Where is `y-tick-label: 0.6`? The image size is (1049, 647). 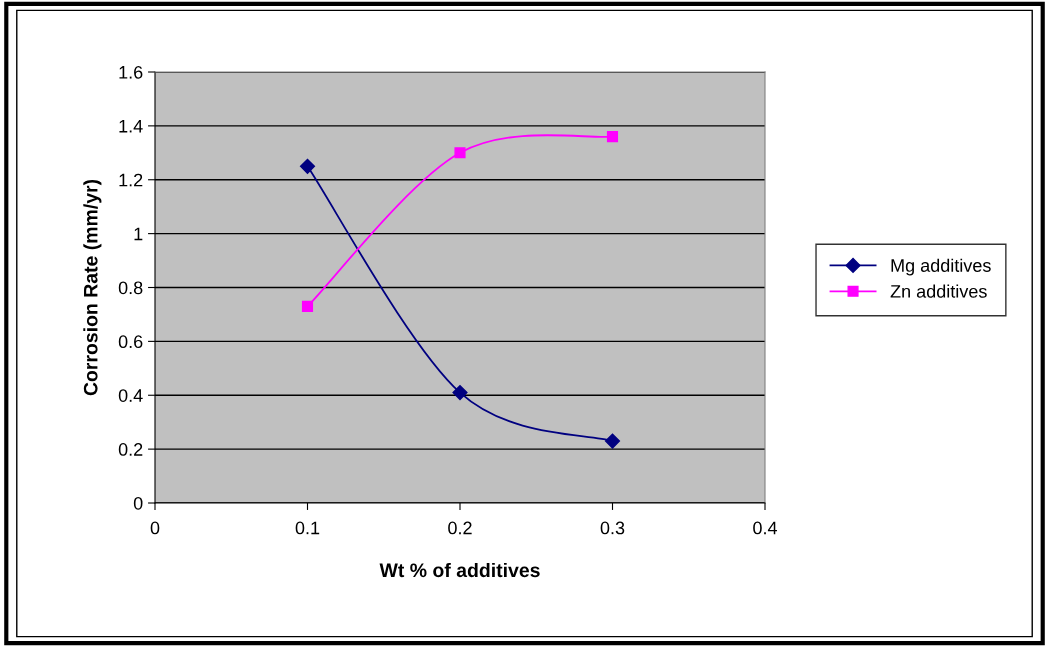 y-tick-label: 0.6 is located at coordinates (130, 342).